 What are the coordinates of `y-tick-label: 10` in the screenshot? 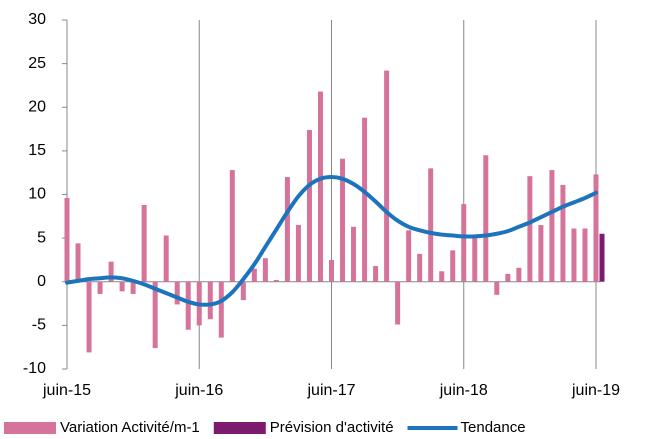 It's located at (37, 194).